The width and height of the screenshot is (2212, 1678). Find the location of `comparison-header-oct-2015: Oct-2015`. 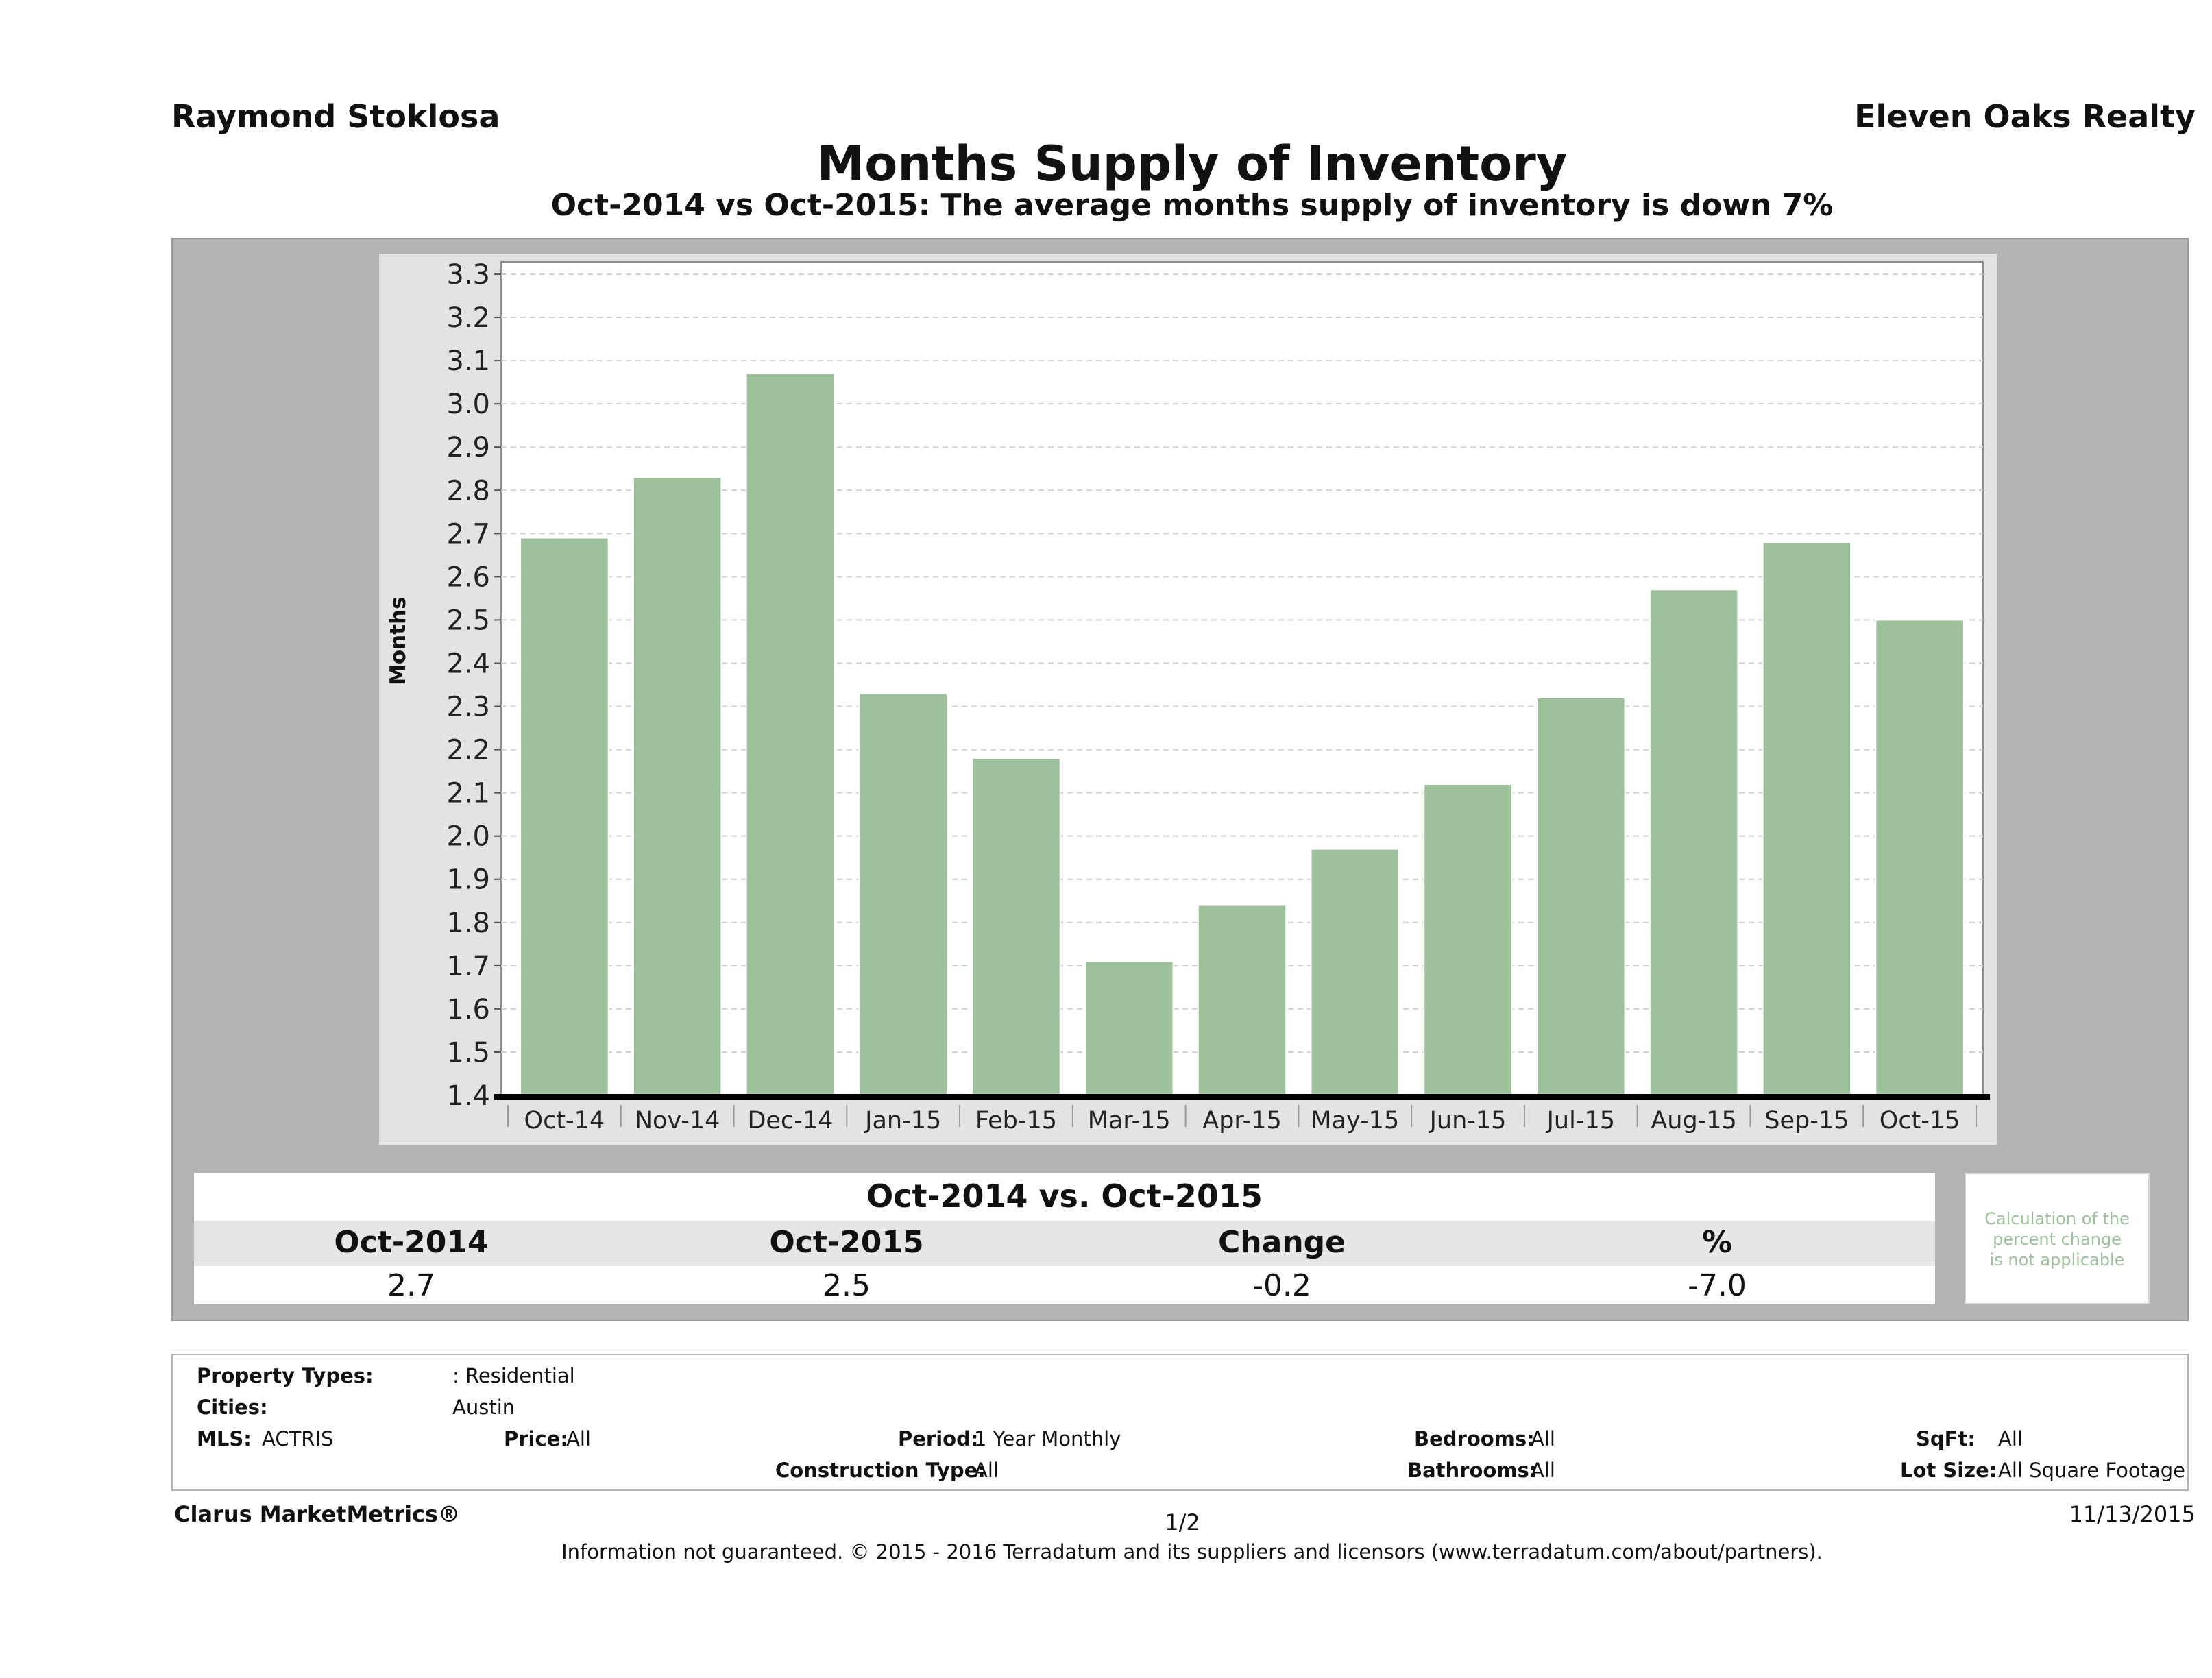

comparison-header-oct-2015: Oct-2015 is located at coordinates (846, 1242).